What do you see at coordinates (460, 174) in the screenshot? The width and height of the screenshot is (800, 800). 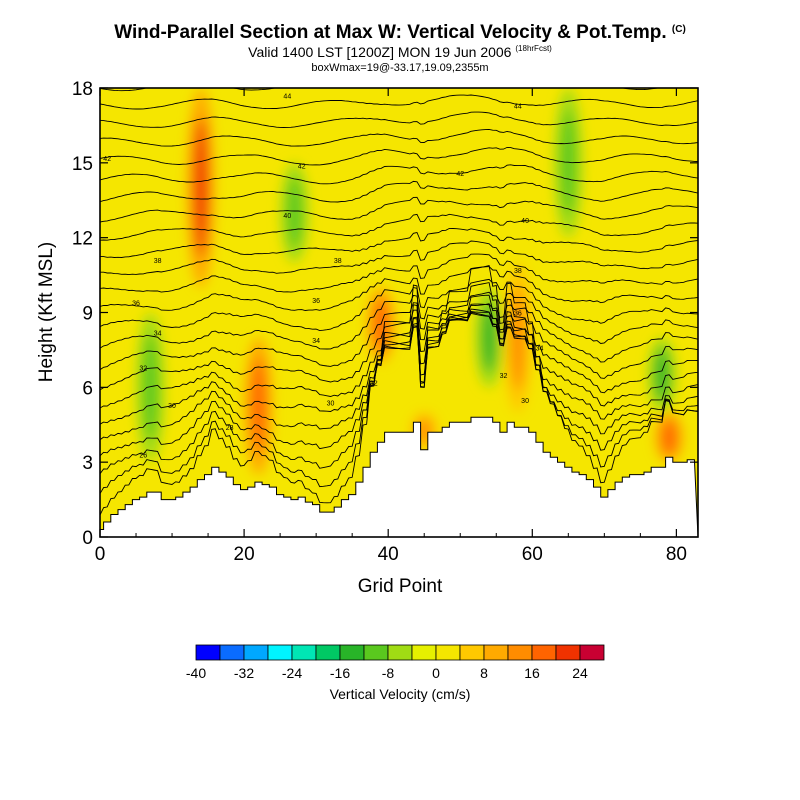 I see `isotherm-label: 42` at bounding box center [460, 174].